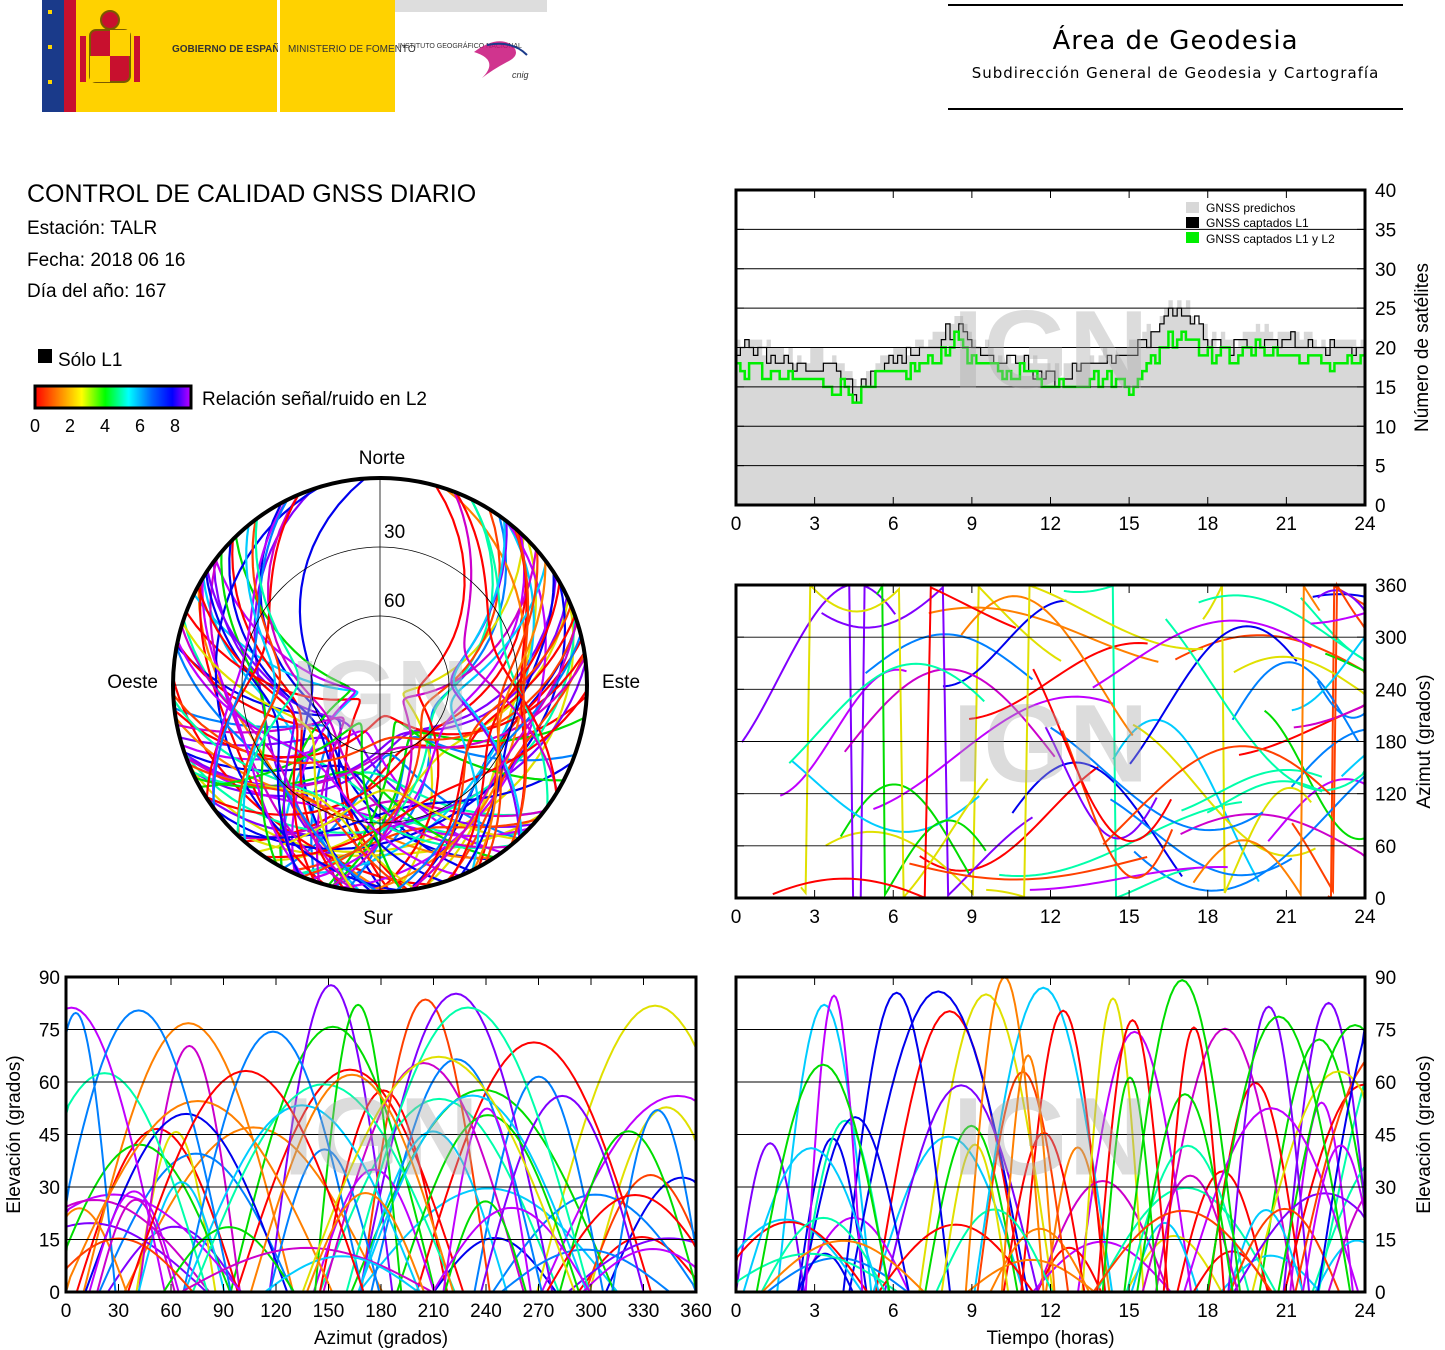 This screenshot has height=1350, width=1445. What do you see at coordinates (893, 524) in the screenshot?
I see `x-tick-label: 6` at bounding box center [893, 524].